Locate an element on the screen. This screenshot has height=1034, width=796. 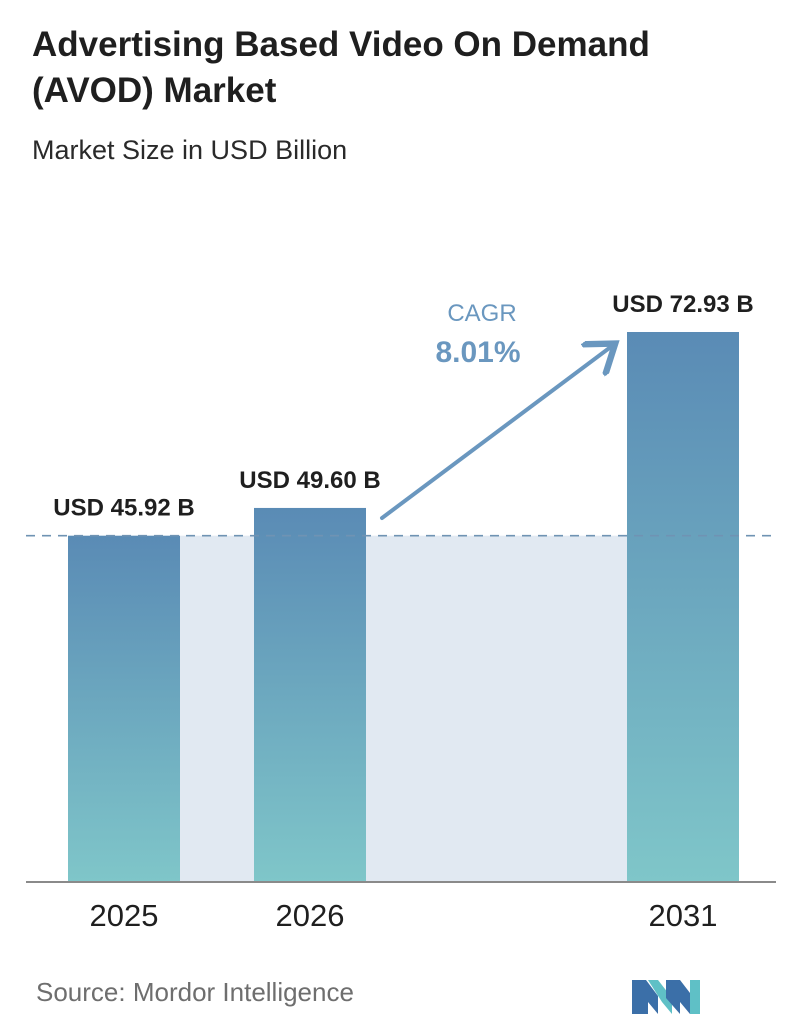
value-label-2026: USD 49.60 B is located at coordinates (309, 480).